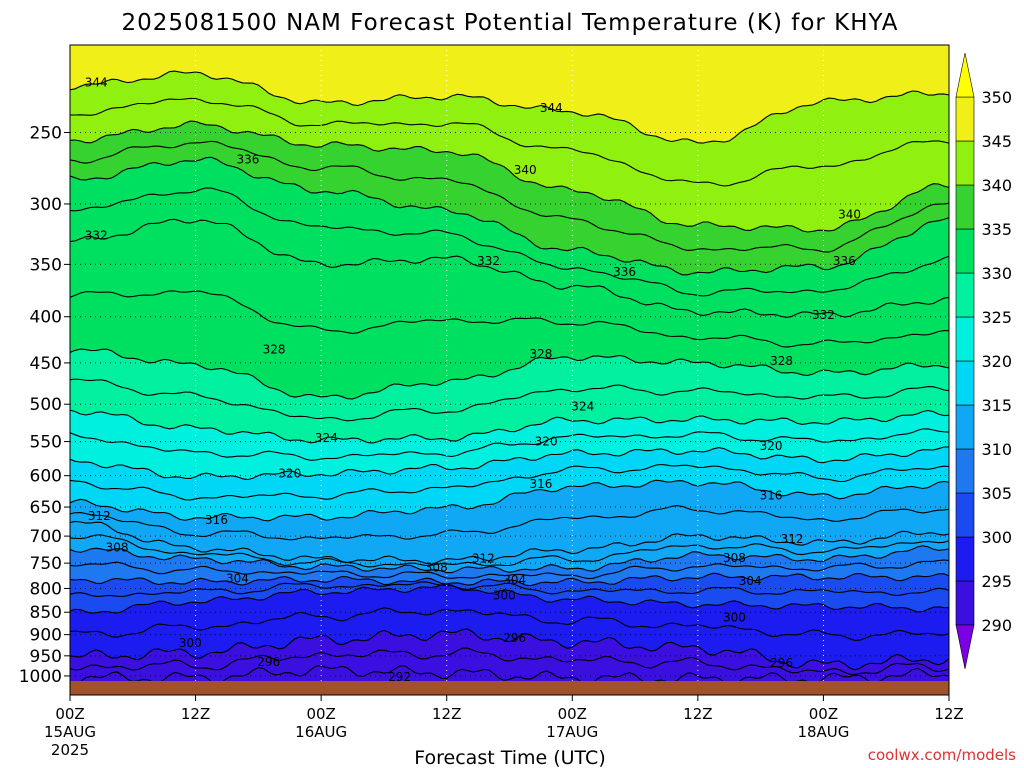  What do you see at coordinates (70, 750) in the screenshot?
I see `x-tick-year: 2025` at bounding box center [70, 750].